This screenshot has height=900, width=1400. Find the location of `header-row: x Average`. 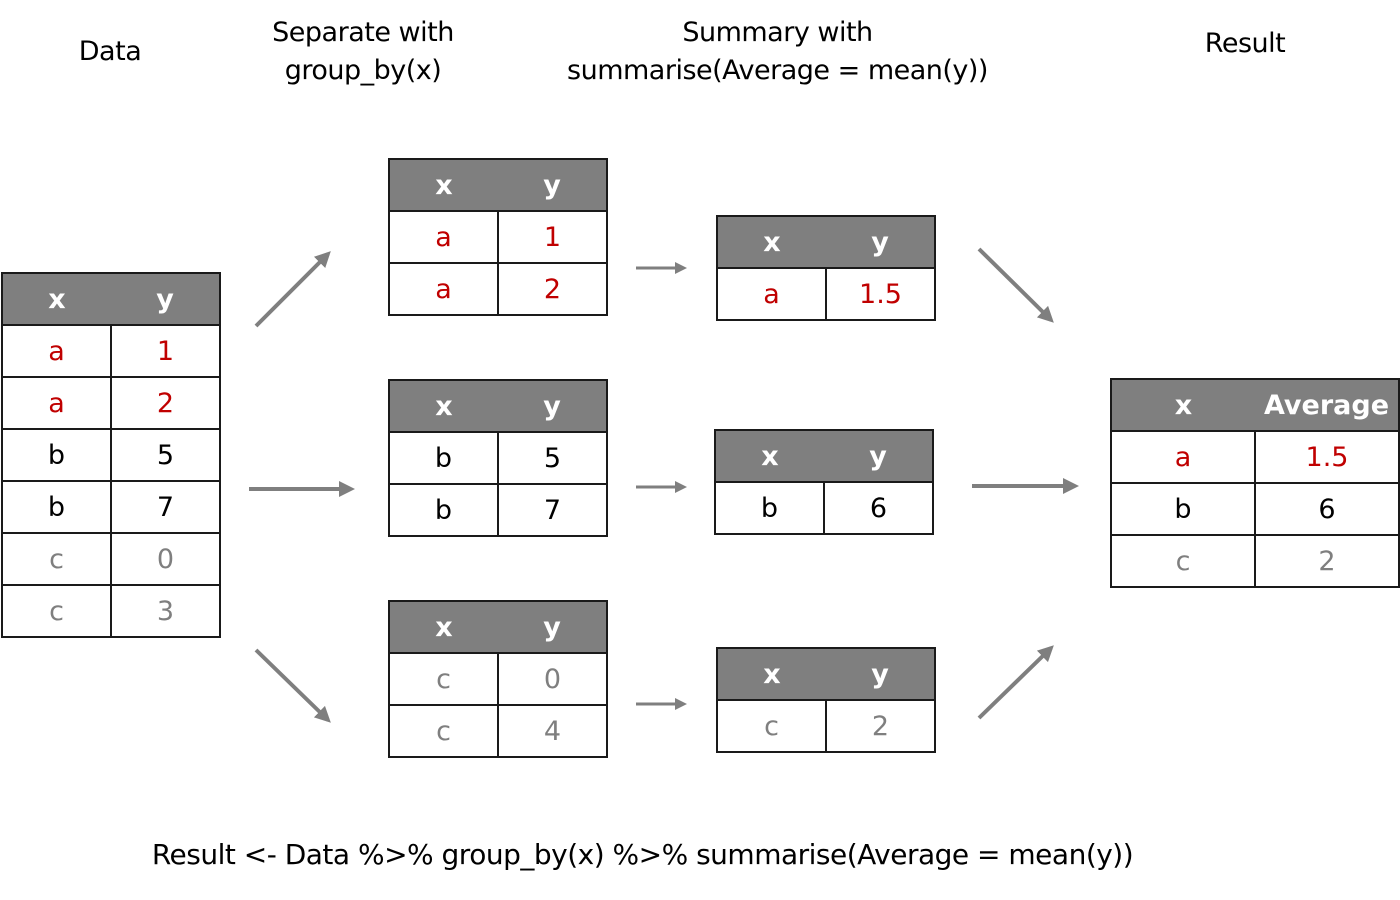

header-row: x Average is located at coordinates (1255, 405).